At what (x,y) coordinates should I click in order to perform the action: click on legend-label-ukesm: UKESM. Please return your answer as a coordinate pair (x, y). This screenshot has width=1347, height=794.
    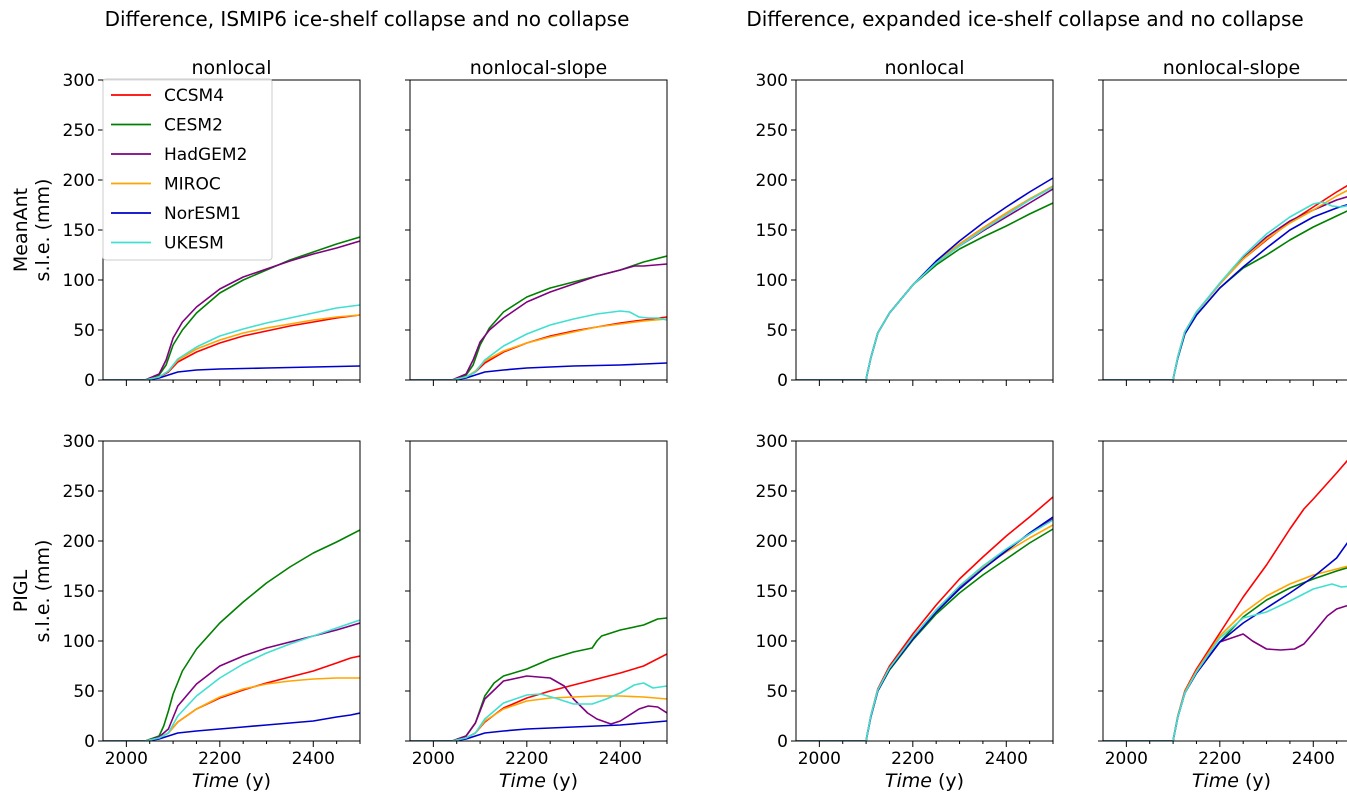
    Looking at the image, I should click on (194, 244).